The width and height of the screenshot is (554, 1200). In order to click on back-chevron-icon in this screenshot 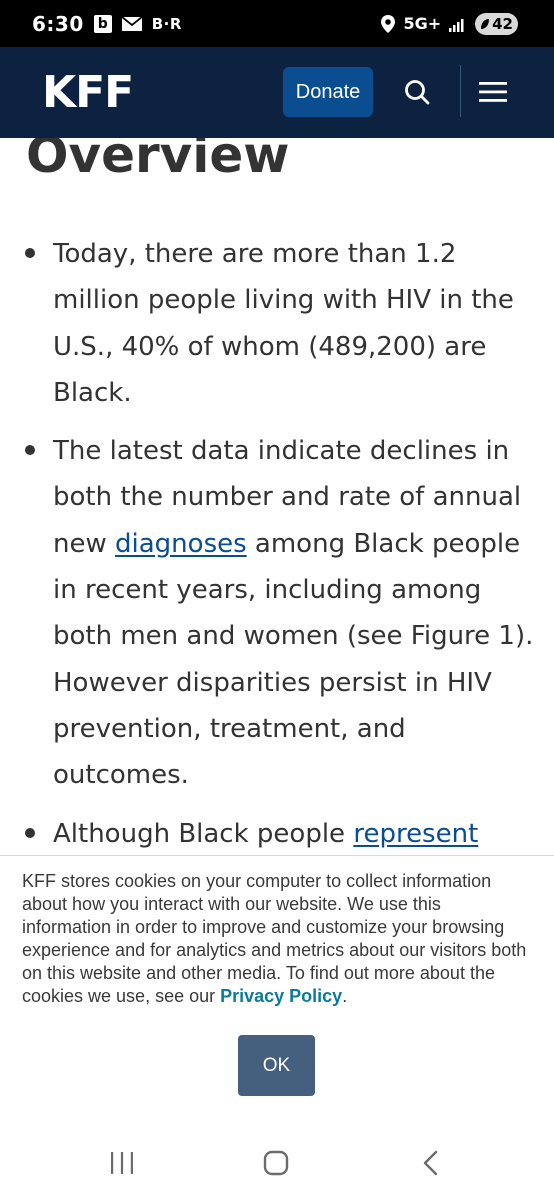, I will do `click(430, 1163)`.